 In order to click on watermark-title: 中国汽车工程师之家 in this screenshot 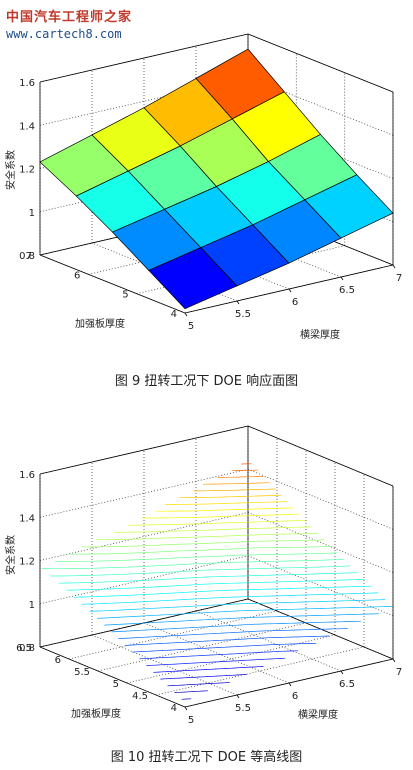, I will do `click(69, 17)`.